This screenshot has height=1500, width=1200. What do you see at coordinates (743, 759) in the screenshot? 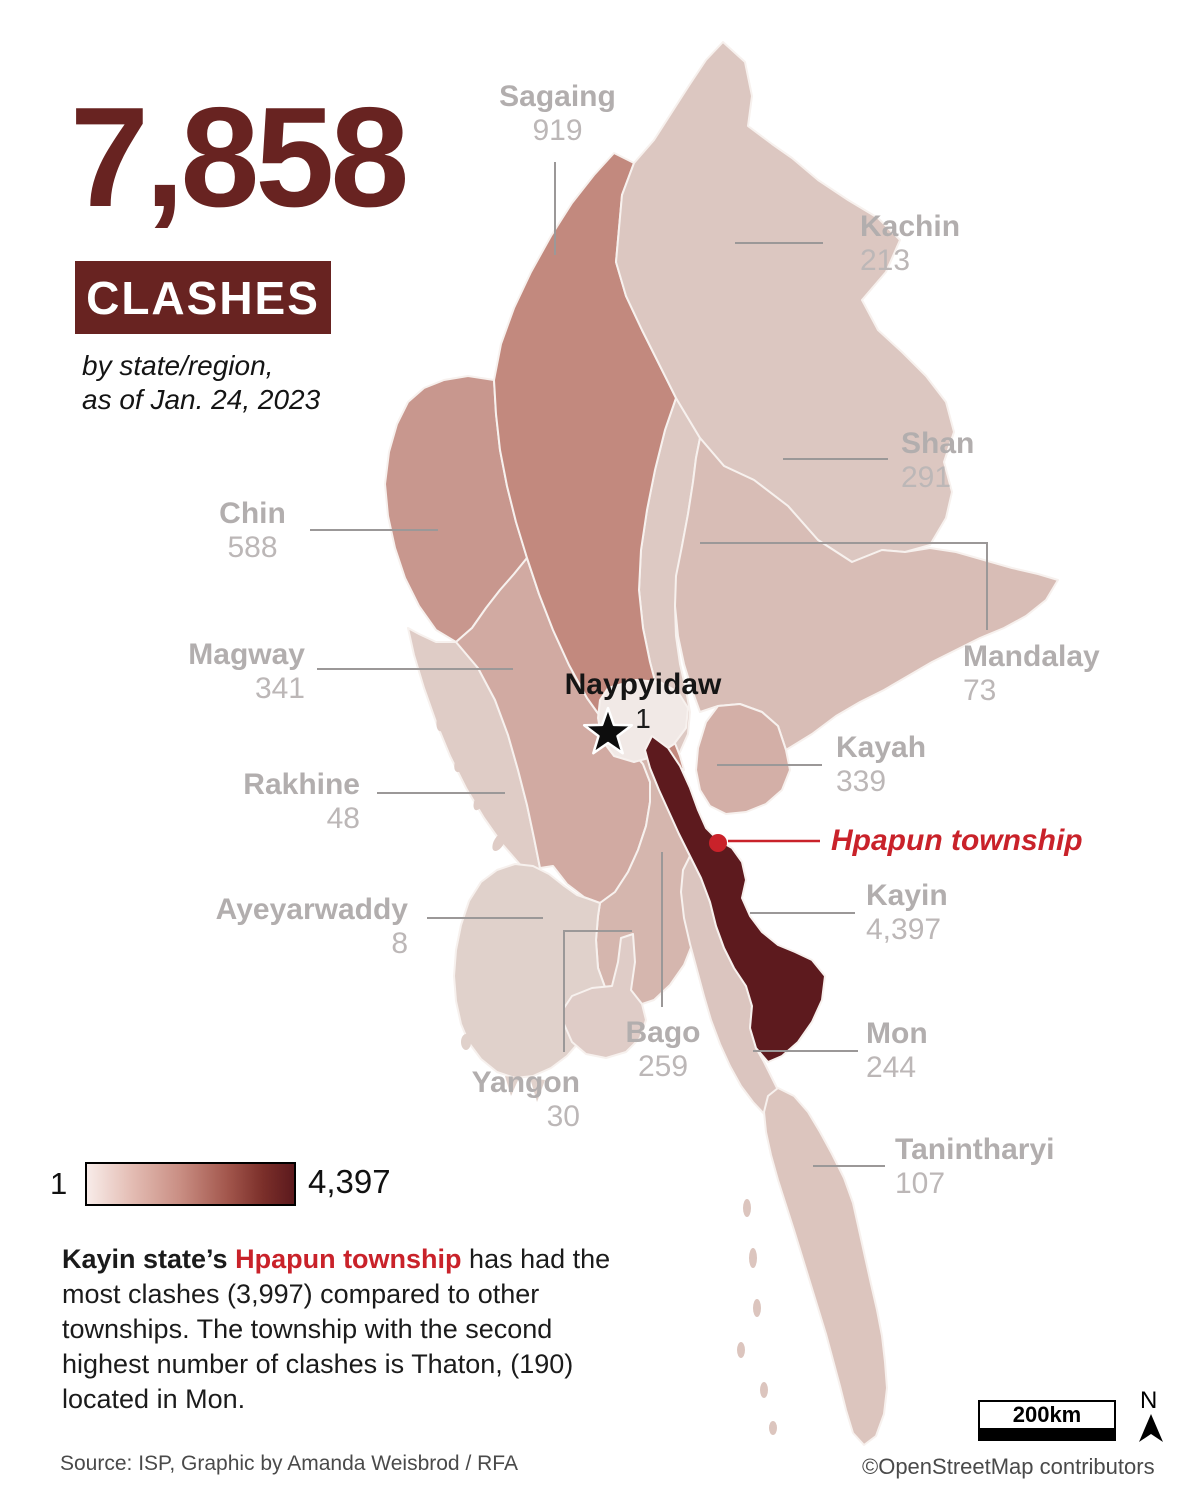
I see `region-kayah` at bounding box center [743, 759].